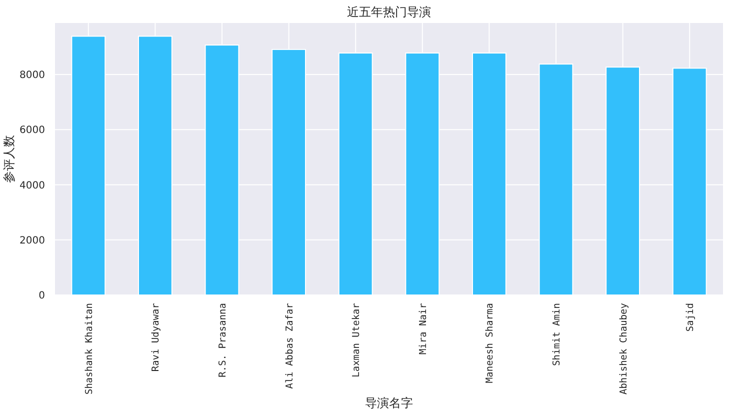 This screenshot has height=415, width=730. Describe the element at coordinates (624, 349) in the screenshot. I see `xtick: Abhishek Chaubey` at that location.